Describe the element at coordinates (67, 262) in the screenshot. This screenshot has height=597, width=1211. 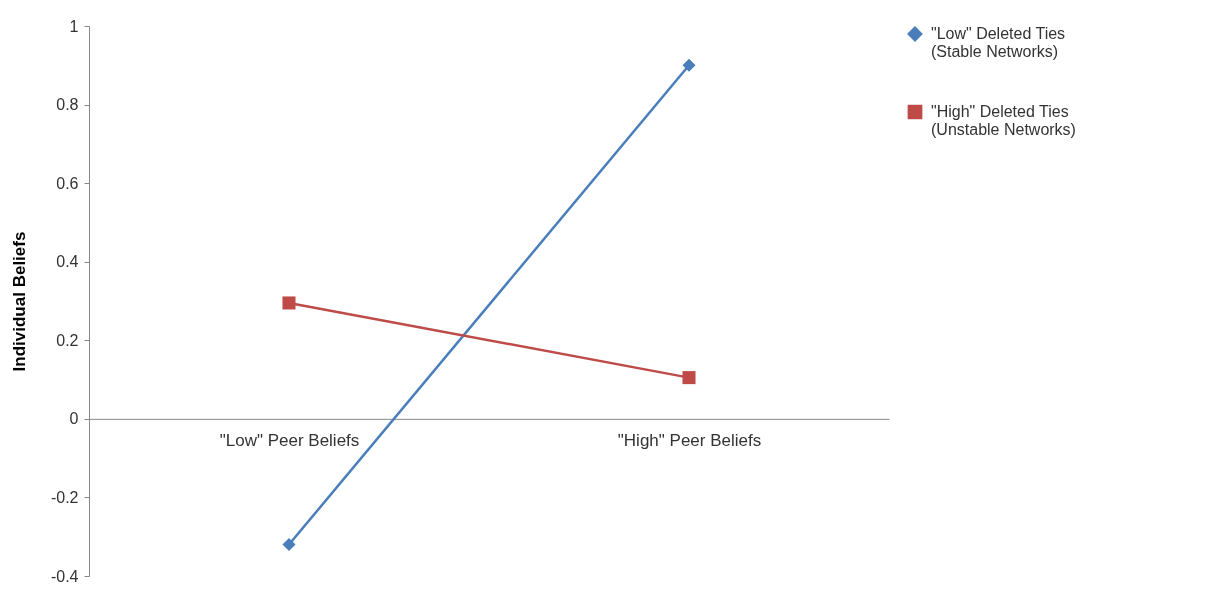
I see `y-tick-label: 0.4` at that location.